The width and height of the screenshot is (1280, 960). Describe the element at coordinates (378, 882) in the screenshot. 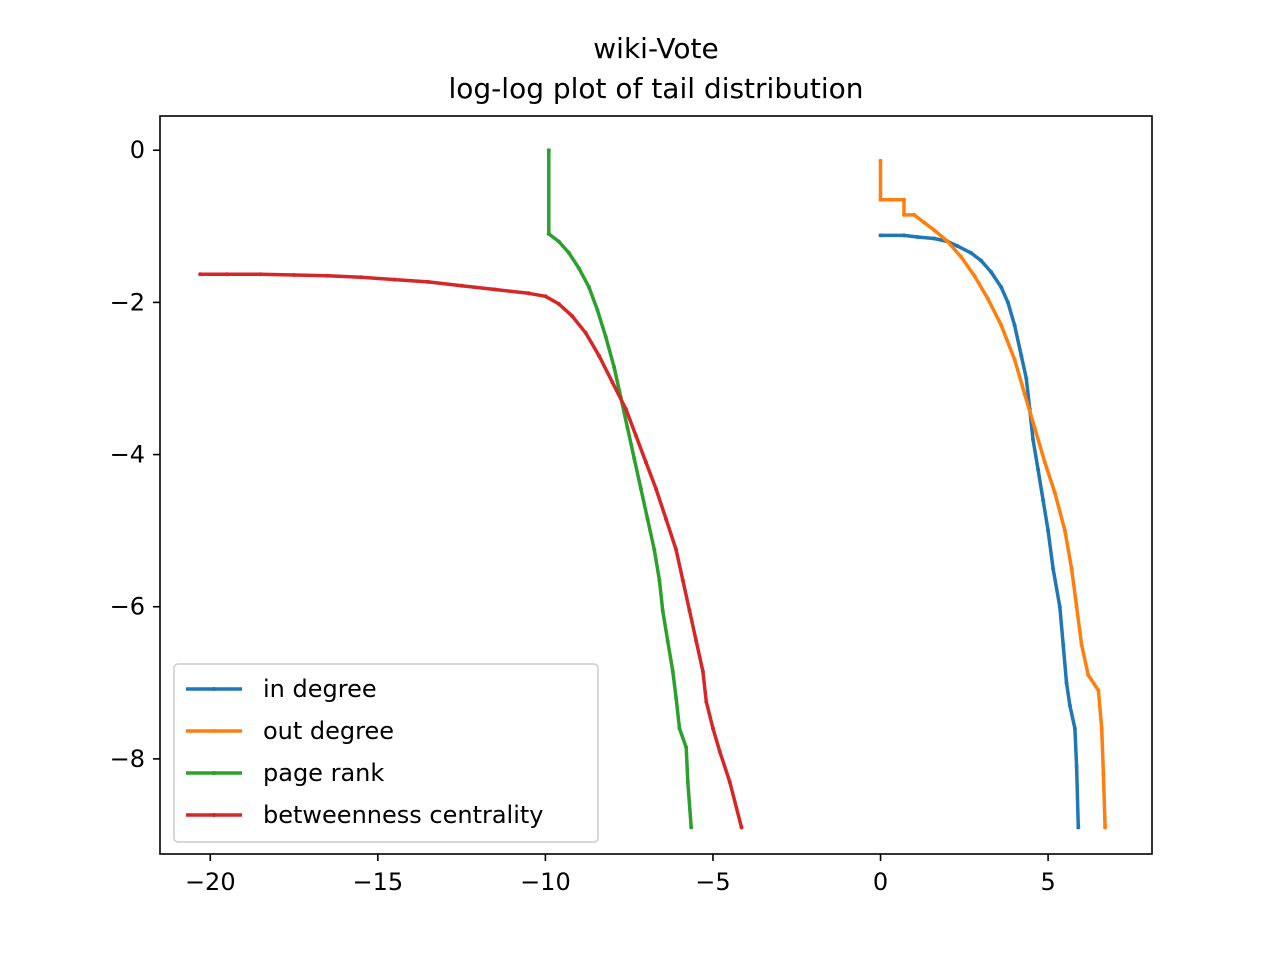

I see `x-tick-label: −15` at that location.